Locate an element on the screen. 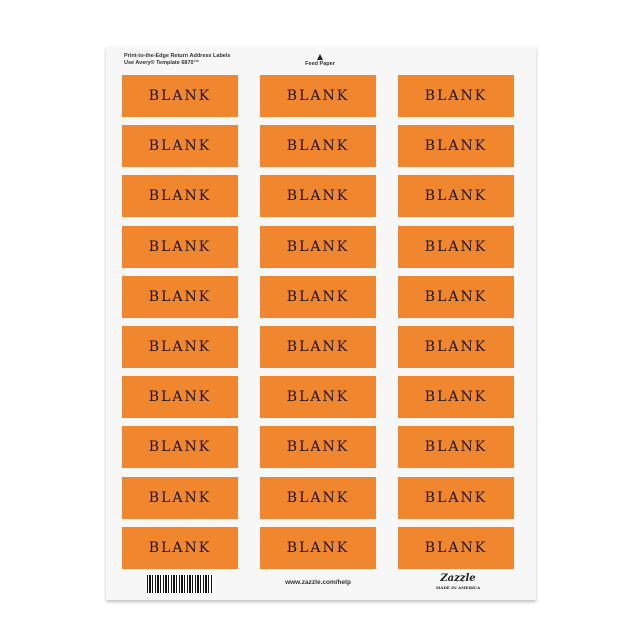 This screenshot has width=644, height=644. barcode is located at coordinates (180, 584).